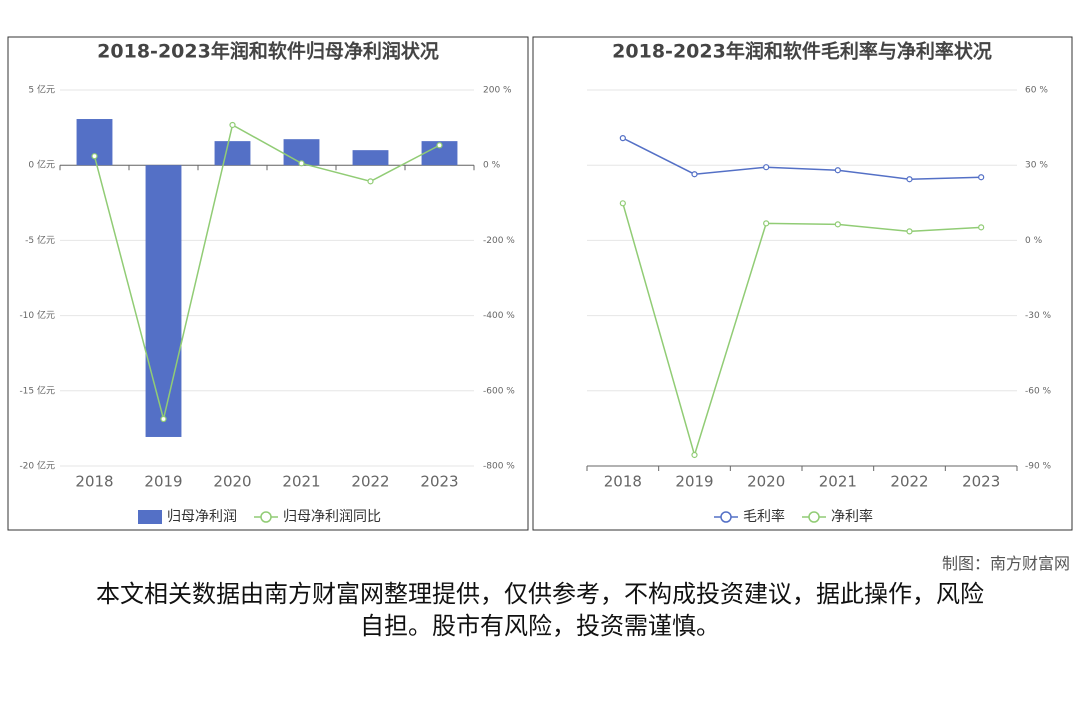 Image resolution: width=1080 pixels, height=720 pixels. What do you see at coordinates (202, 516) in the screenshot?
I see `legend-label: 归母净利润` at bounding box center [202, 516].